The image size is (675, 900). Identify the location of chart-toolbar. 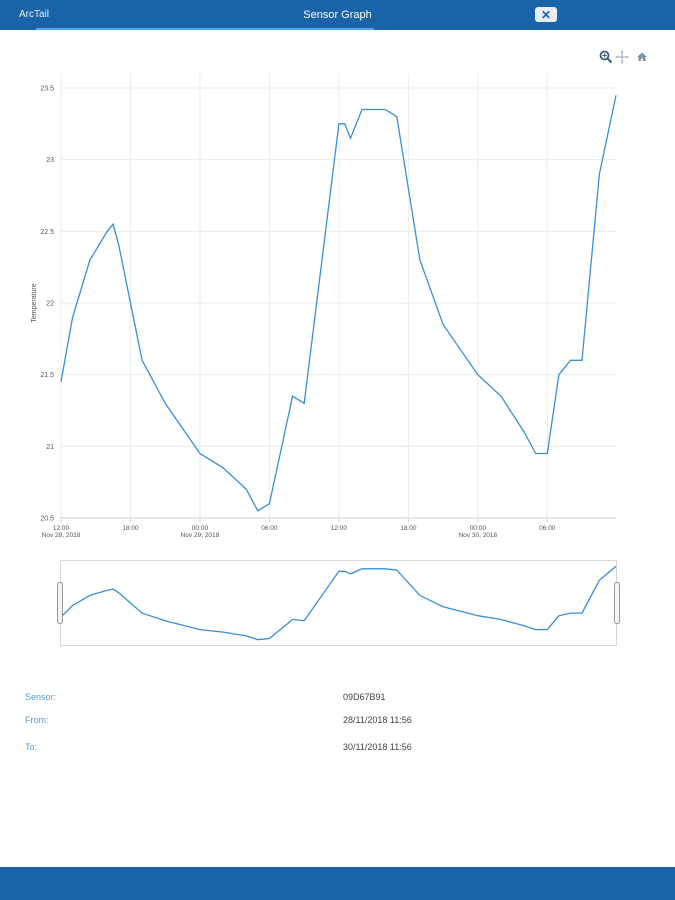
(627, 58).